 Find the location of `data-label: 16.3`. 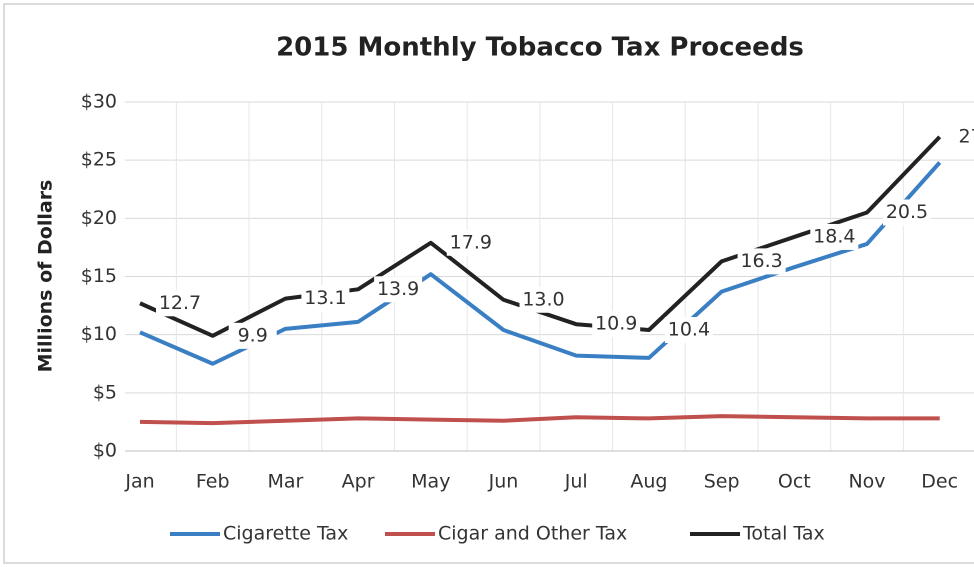

data-label: 16.3 is located at coordinates (761, 261).